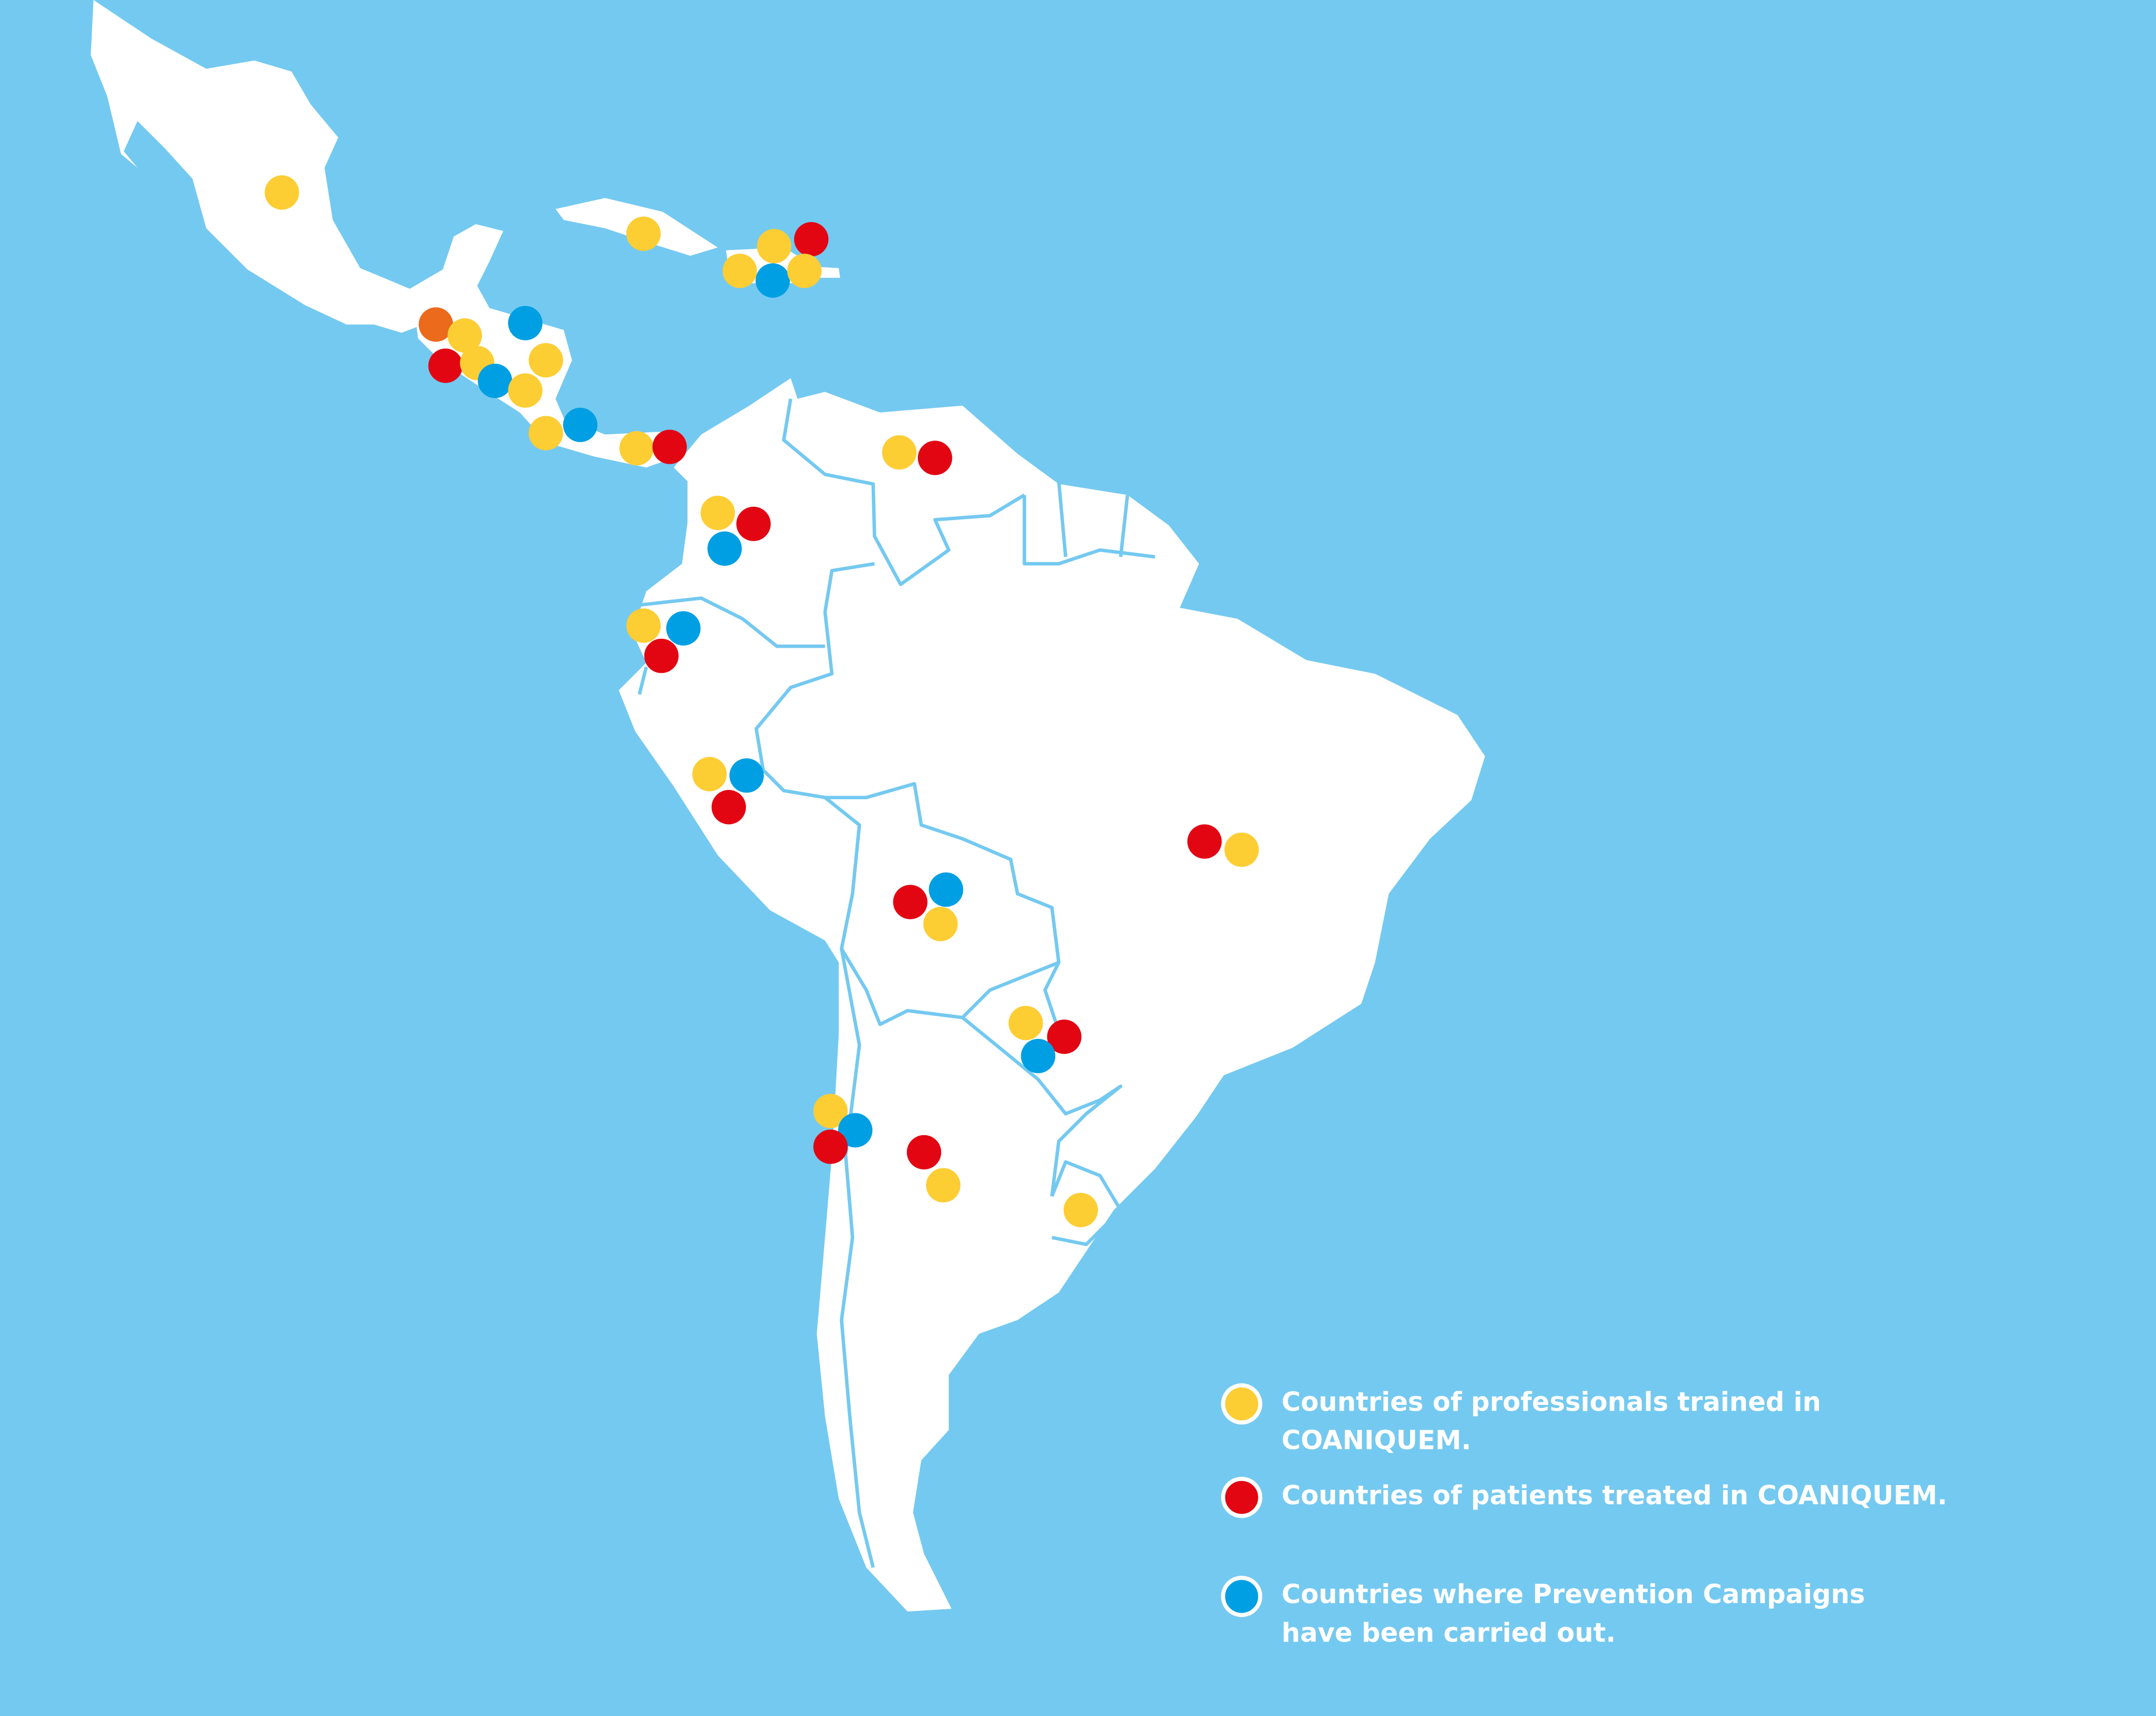 This screenshot has height=1716, width=2156. Describe the element at coordinates (1242, 1404) in the screenshot. I see `yellow-dot-icon` at that location.